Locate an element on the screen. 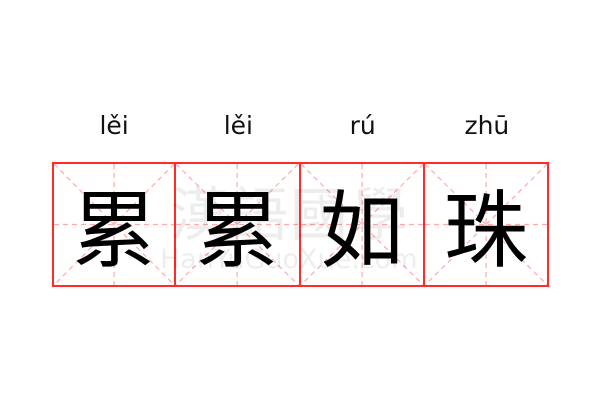 Image resolution: width=600 pixels, height=400 pixels. pinyin-row: lěi lěi rú zhū is located at coordinates (300, 126).